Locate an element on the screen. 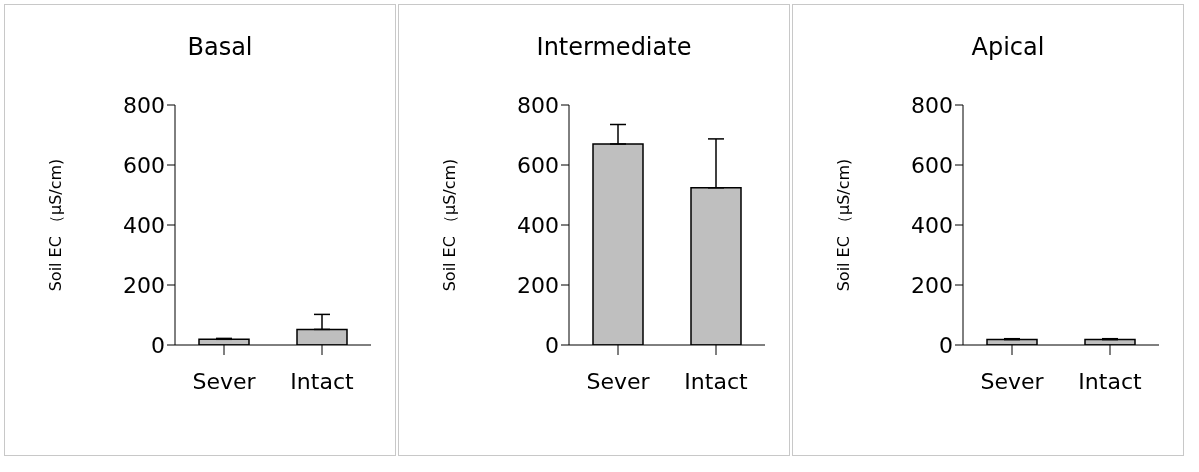 This screenshot has height=472, width=1199. chart-title: Basal is located at coordinates (220, 47).